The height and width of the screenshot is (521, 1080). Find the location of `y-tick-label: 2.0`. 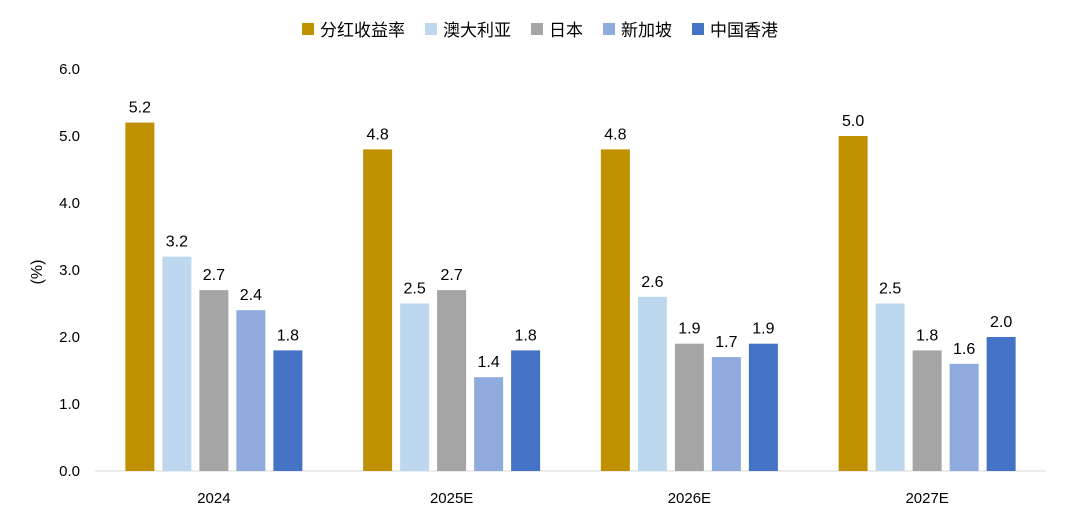

y-tick-label: 2.0 is located at coordinates (69, 337).